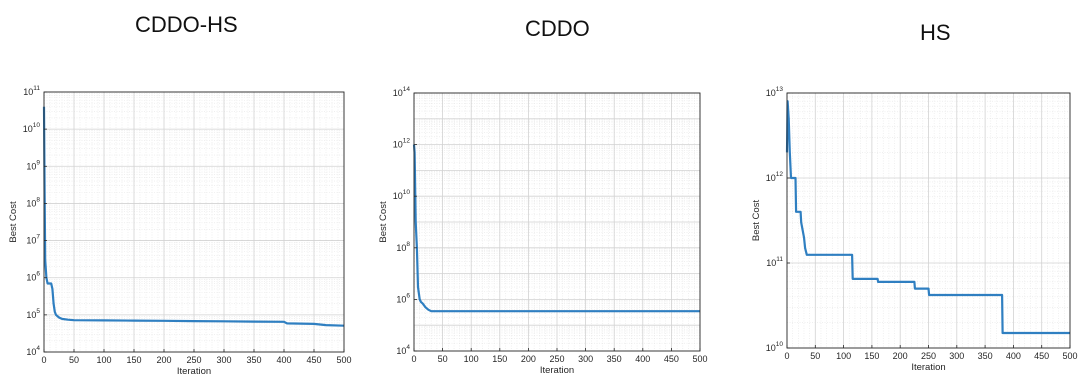 The image size is (1078, 385). What do you see at coordinates (935, 32) in the screenshot?
I see `chart-title-hs: HS` at bounding box center [935, 32].